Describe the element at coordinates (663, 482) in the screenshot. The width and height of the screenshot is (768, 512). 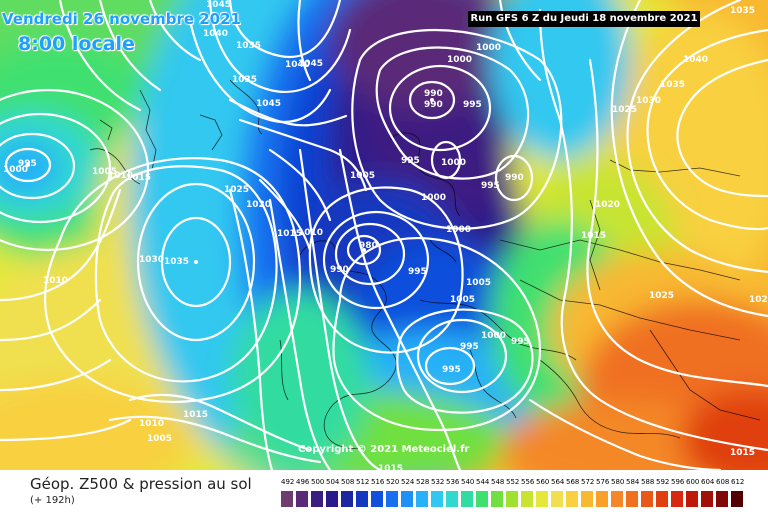
I see `scale-label: 592` at that location.